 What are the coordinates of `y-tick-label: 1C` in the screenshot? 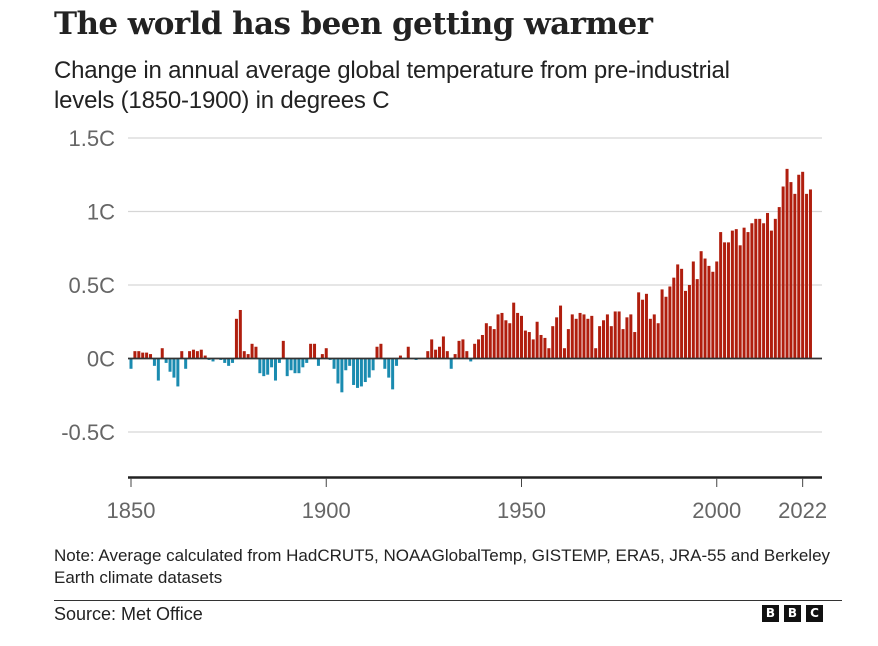 It's located at (101, 212).